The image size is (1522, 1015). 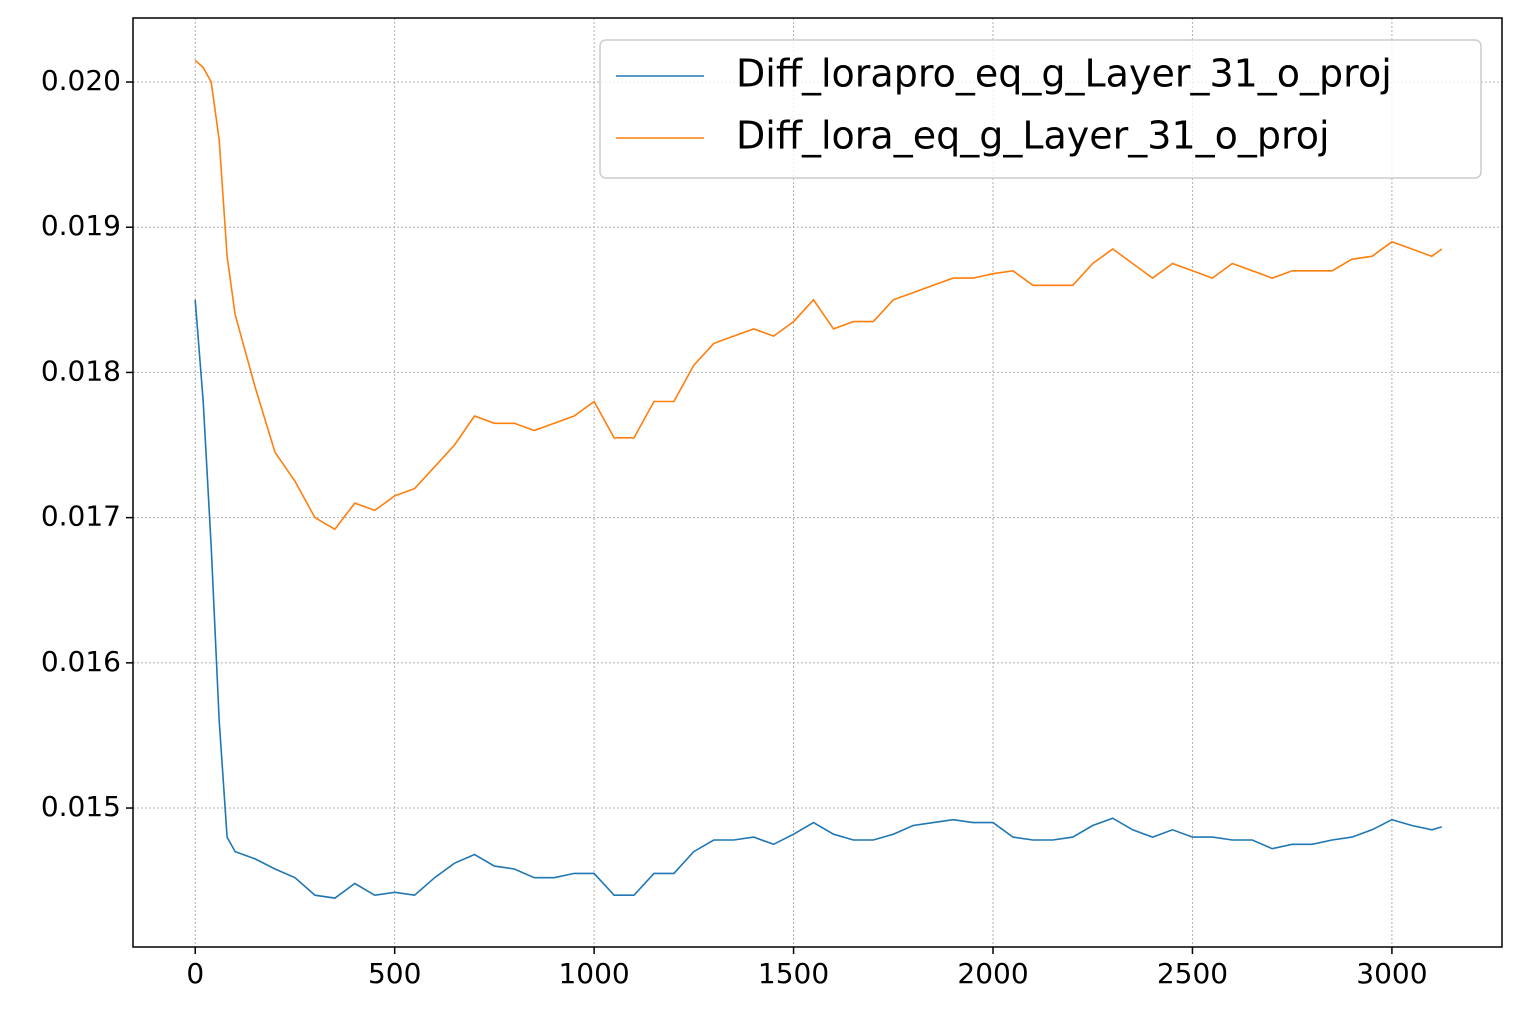 What do you see at coordinates (992, 973) in the screenshot?
I see `x-tick-label: 2000` at bounding box center [992, 973].